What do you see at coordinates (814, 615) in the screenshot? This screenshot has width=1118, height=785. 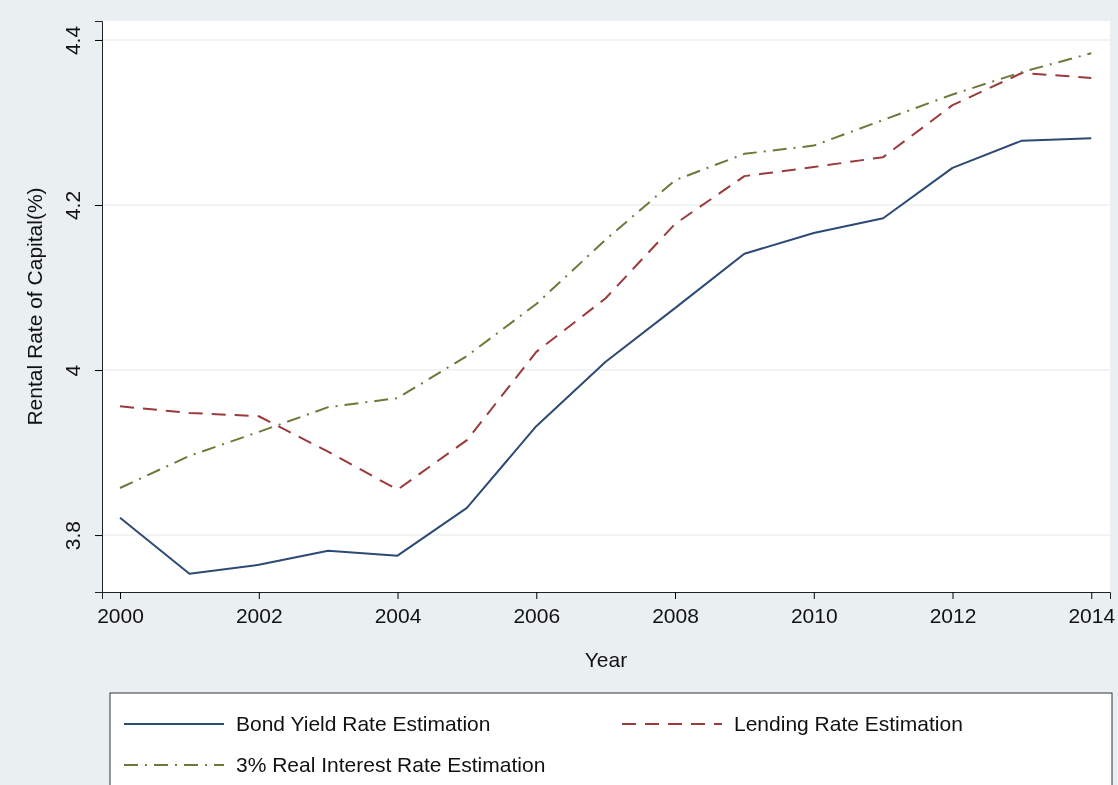 I see `x-tick-label: 2010` at bounding box center [814, 615].